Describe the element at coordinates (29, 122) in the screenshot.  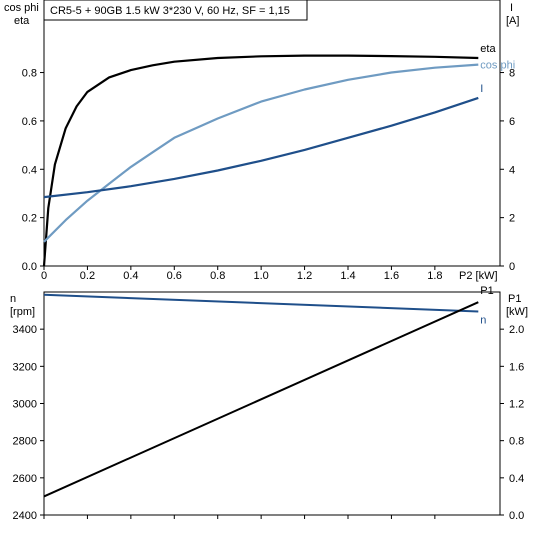
I see `top-left-y-tick-label: 0.6` at that location.